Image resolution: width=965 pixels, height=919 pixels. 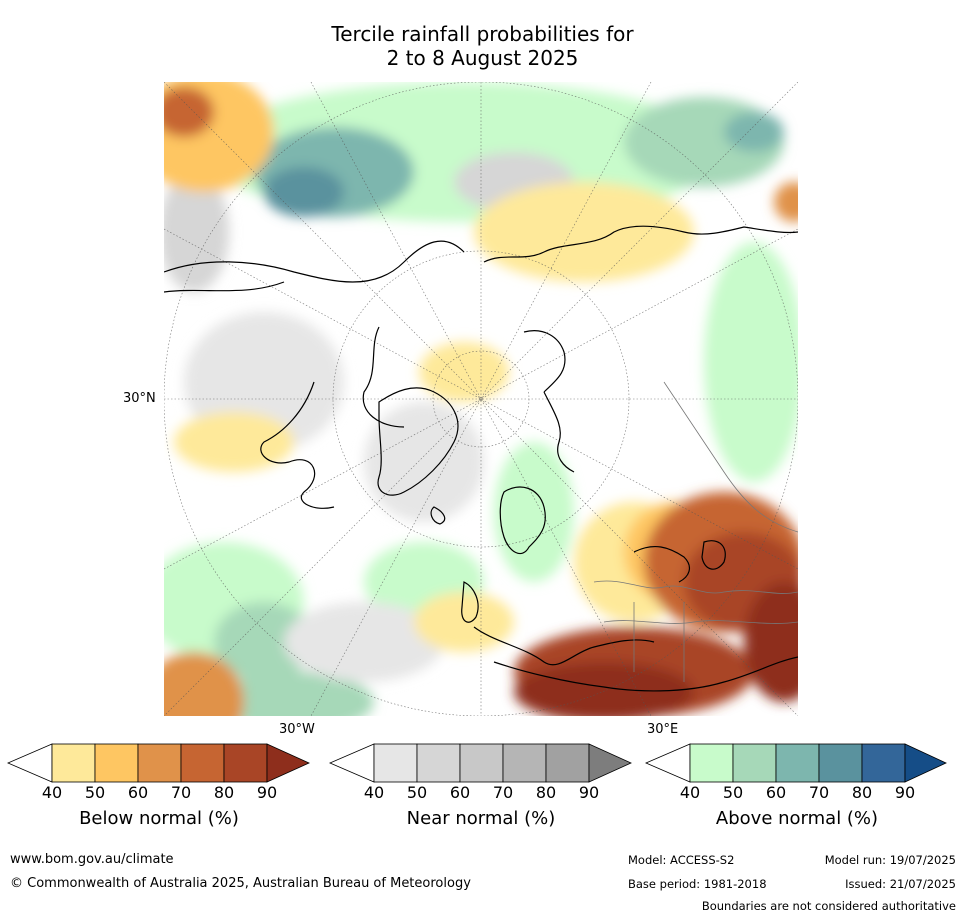 I want to click on field-below-ne-edge, so click(x=786, y=202).